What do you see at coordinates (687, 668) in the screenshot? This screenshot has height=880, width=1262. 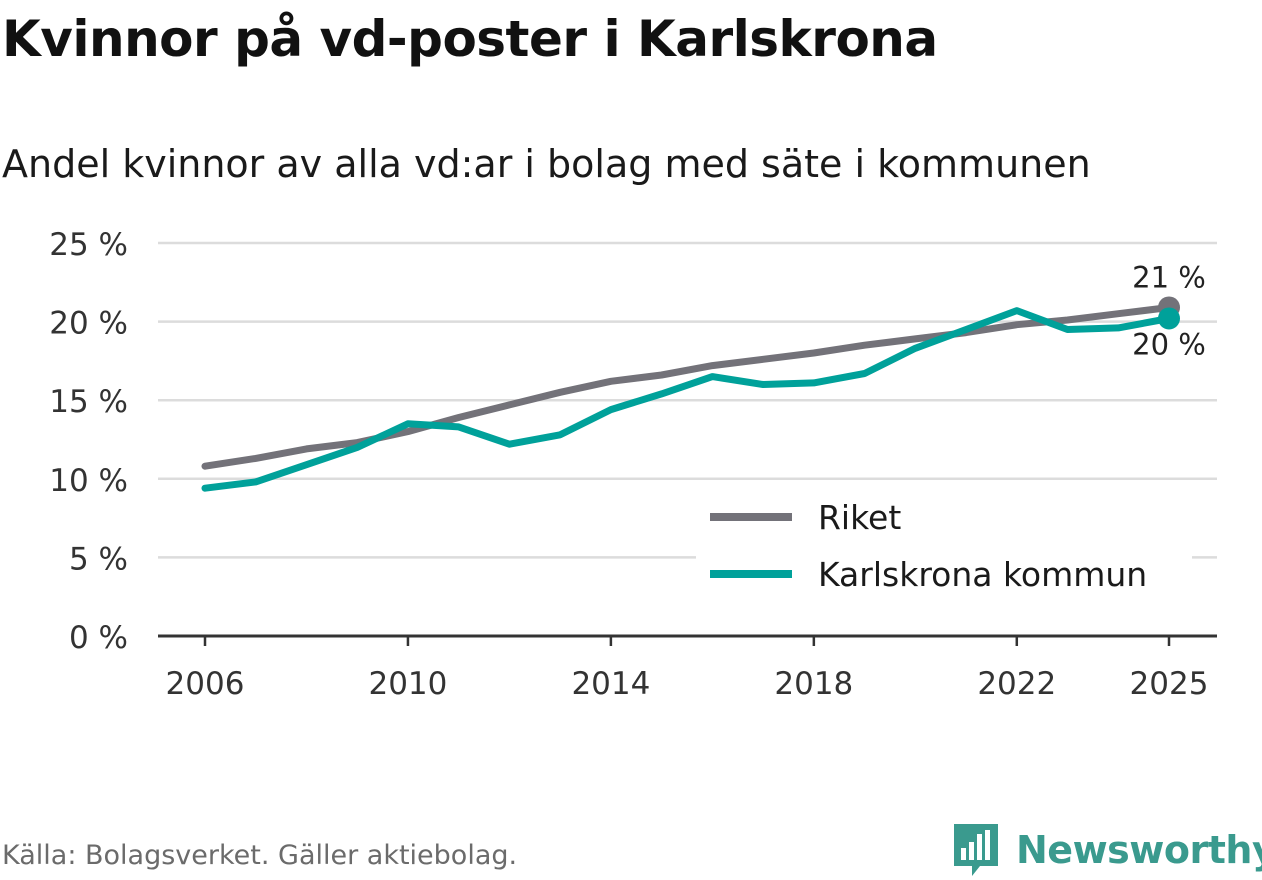 I see `x-axis: 2006 2010 2014 2018 2022 2025` at bounding box center [687, 668].